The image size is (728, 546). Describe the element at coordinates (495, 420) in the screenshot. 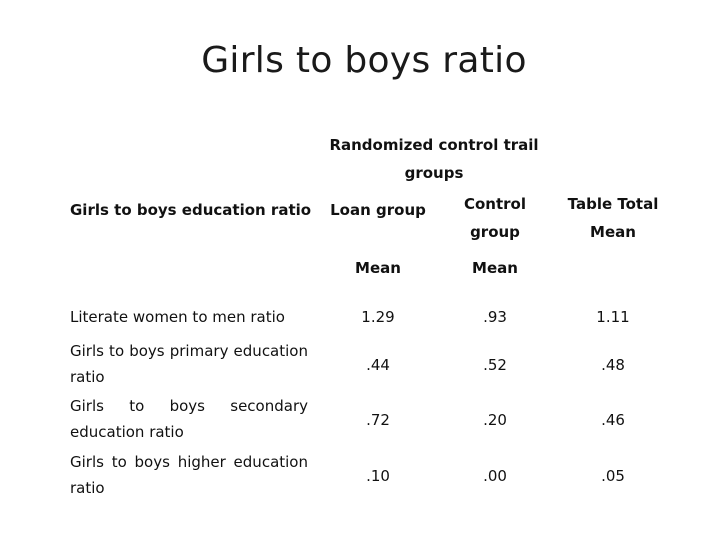

I see `table-cell-control: .20` at that location.